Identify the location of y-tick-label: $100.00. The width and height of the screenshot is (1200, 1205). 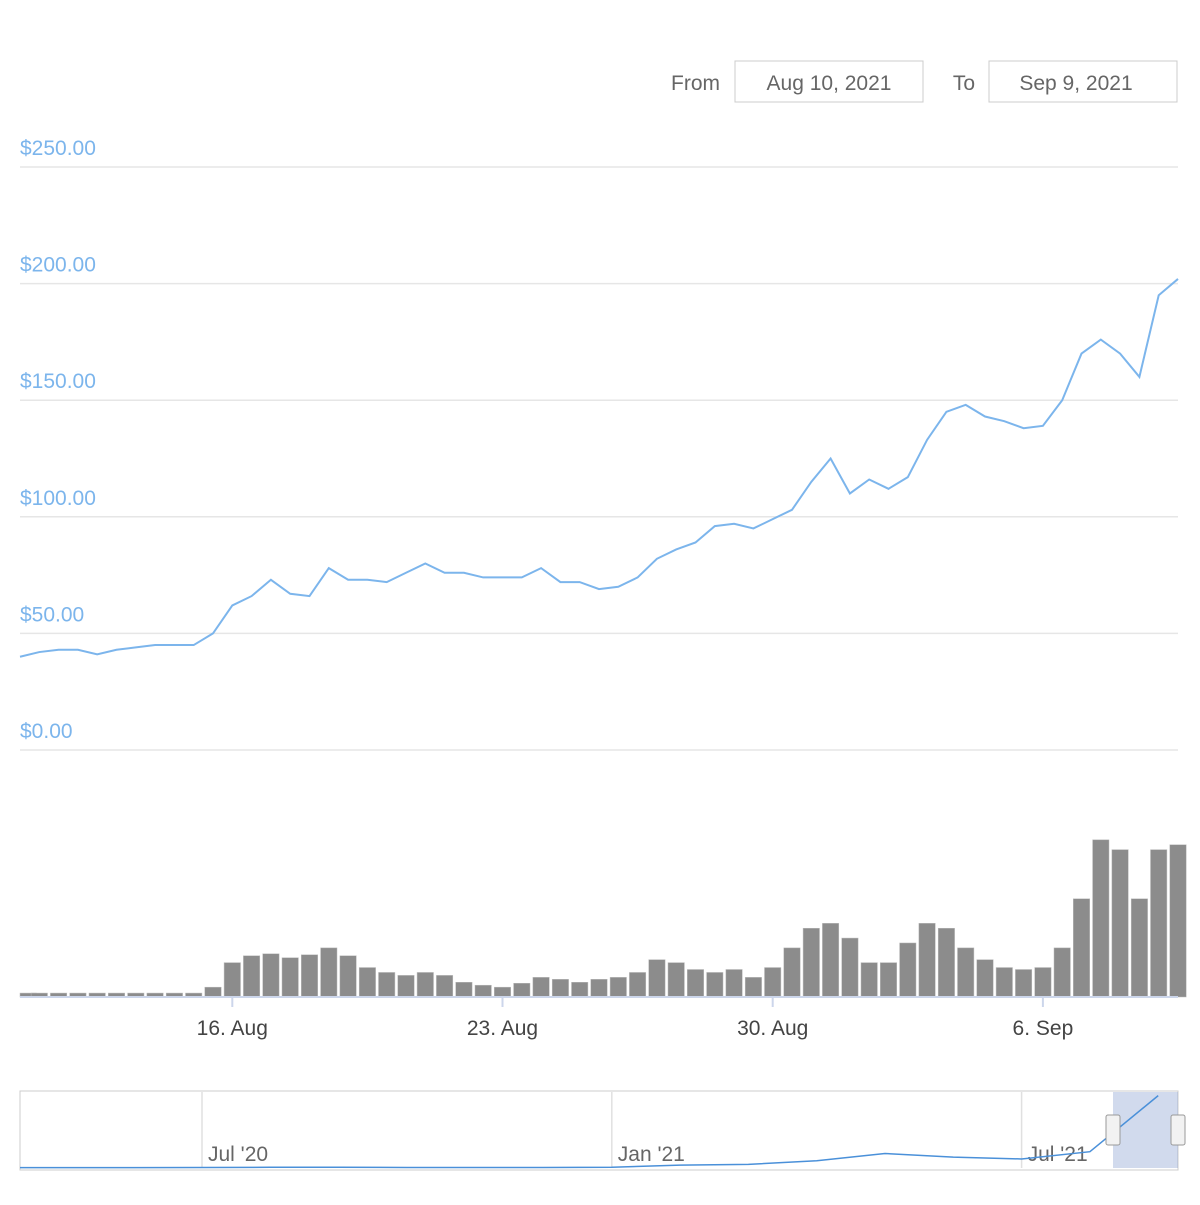
(58, 498).